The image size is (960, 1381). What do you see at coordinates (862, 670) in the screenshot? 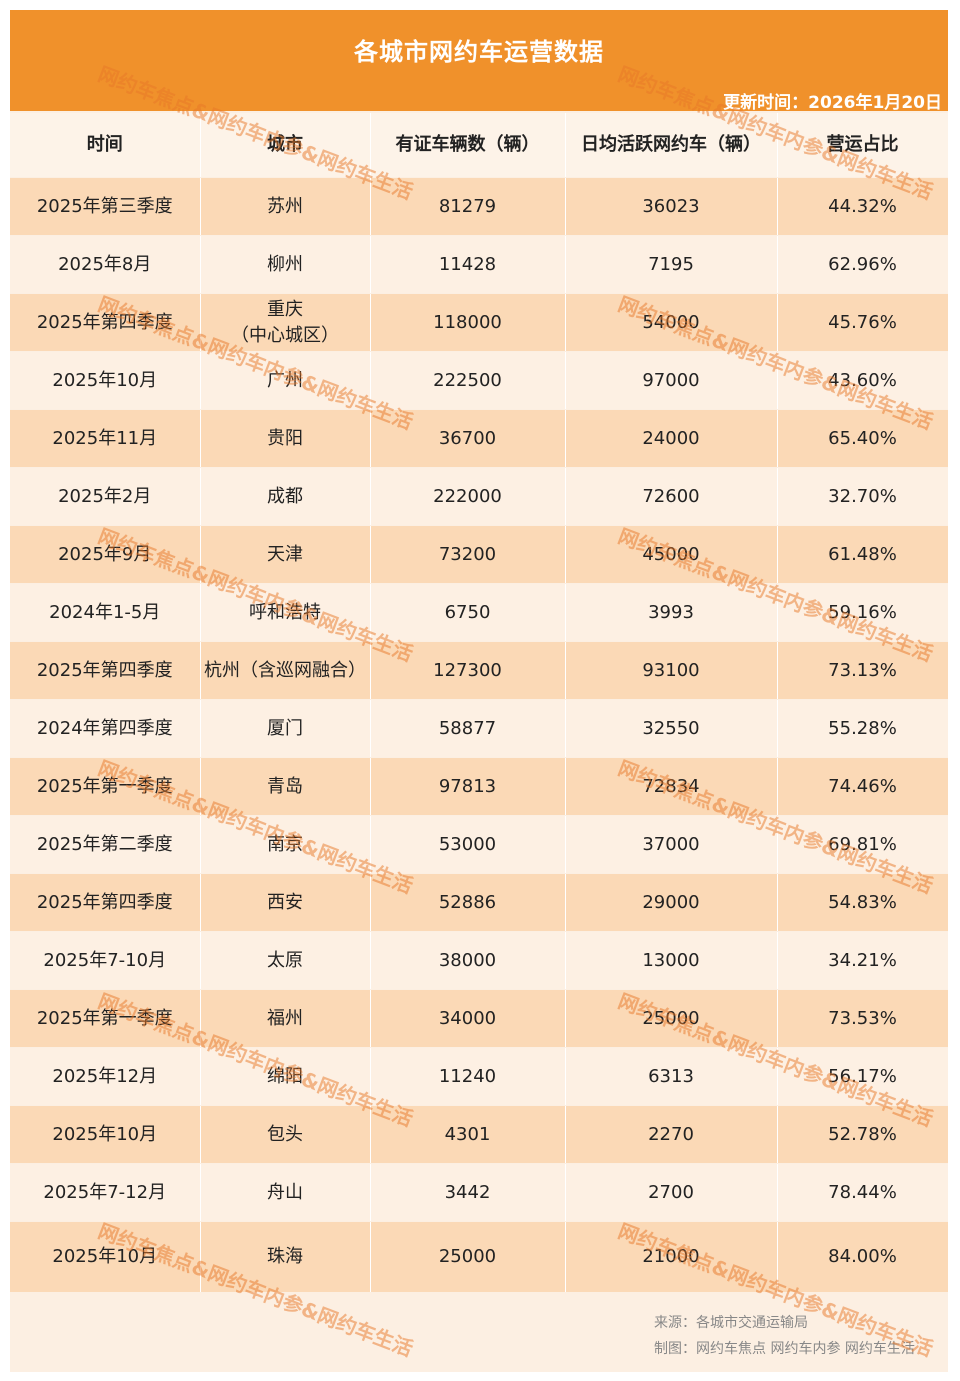
I see `cell-operating-ratio: 73.13%` at bounding box center [862, 670].